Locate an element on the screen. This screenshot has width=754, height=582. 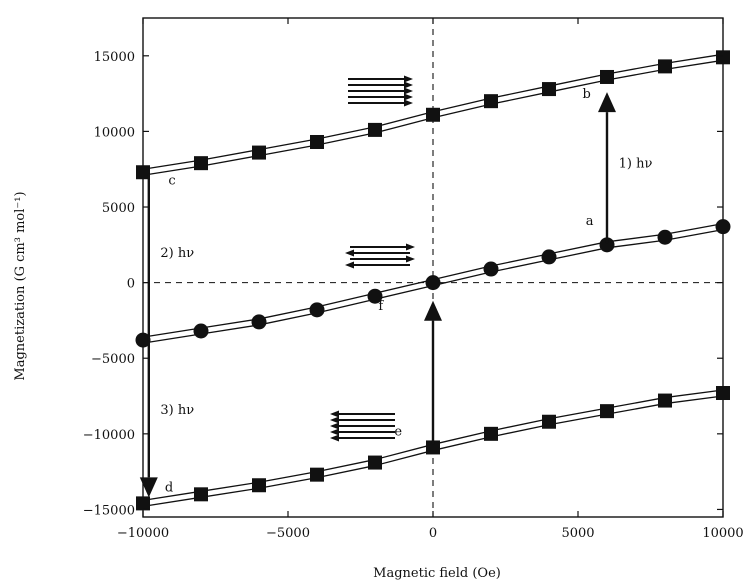
y-tick-label: −15000 is located at coordinates (109, 510).